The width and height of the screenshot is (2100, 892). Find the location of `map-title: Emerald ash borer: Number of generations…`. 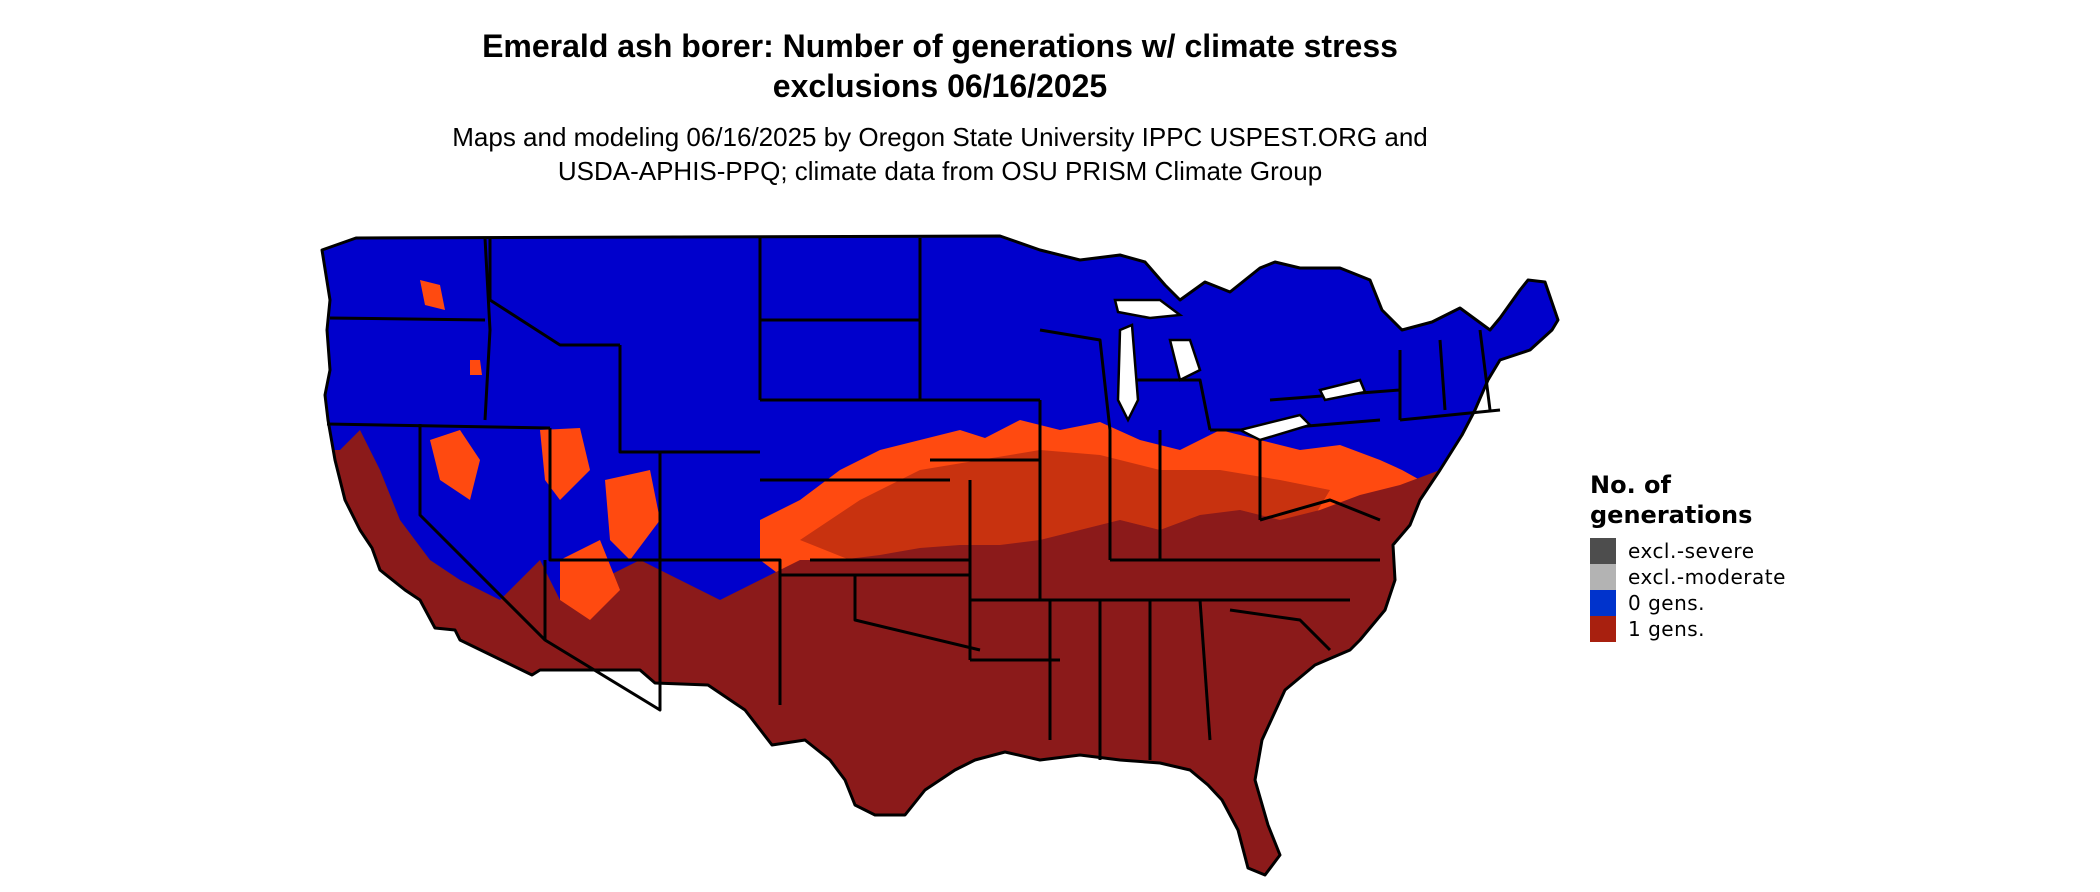

map-title: Emerald ash borer: Number of generations… is located at coordinates (940, 66).